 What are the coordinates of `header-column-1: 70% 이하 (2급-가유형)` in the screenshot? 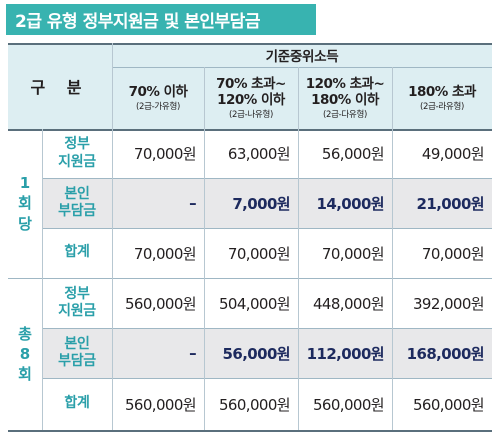 It's located at (158, 98).